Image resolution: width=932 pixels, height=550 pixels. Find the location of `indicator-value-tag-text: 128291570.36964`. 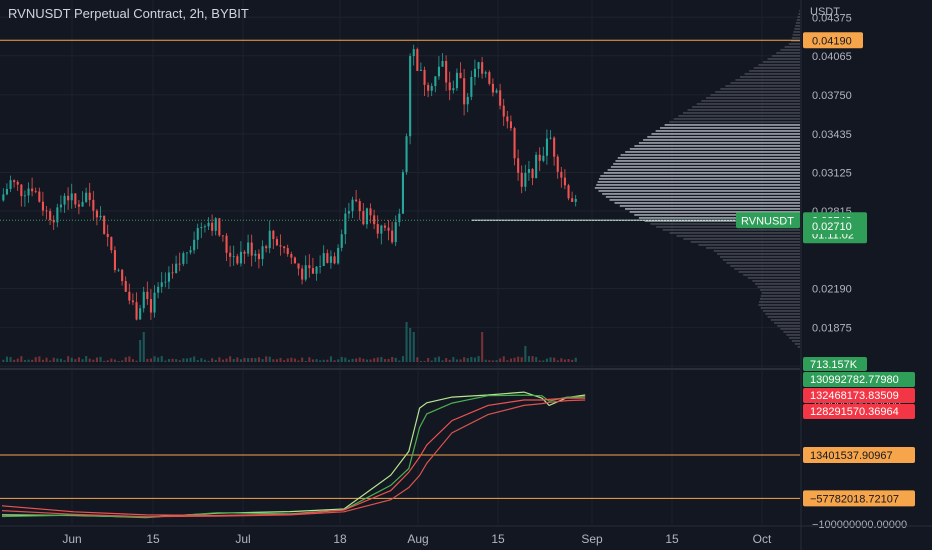

indicator-value-tag-text: 128291570.36964 is located at coordinates (854, 412).